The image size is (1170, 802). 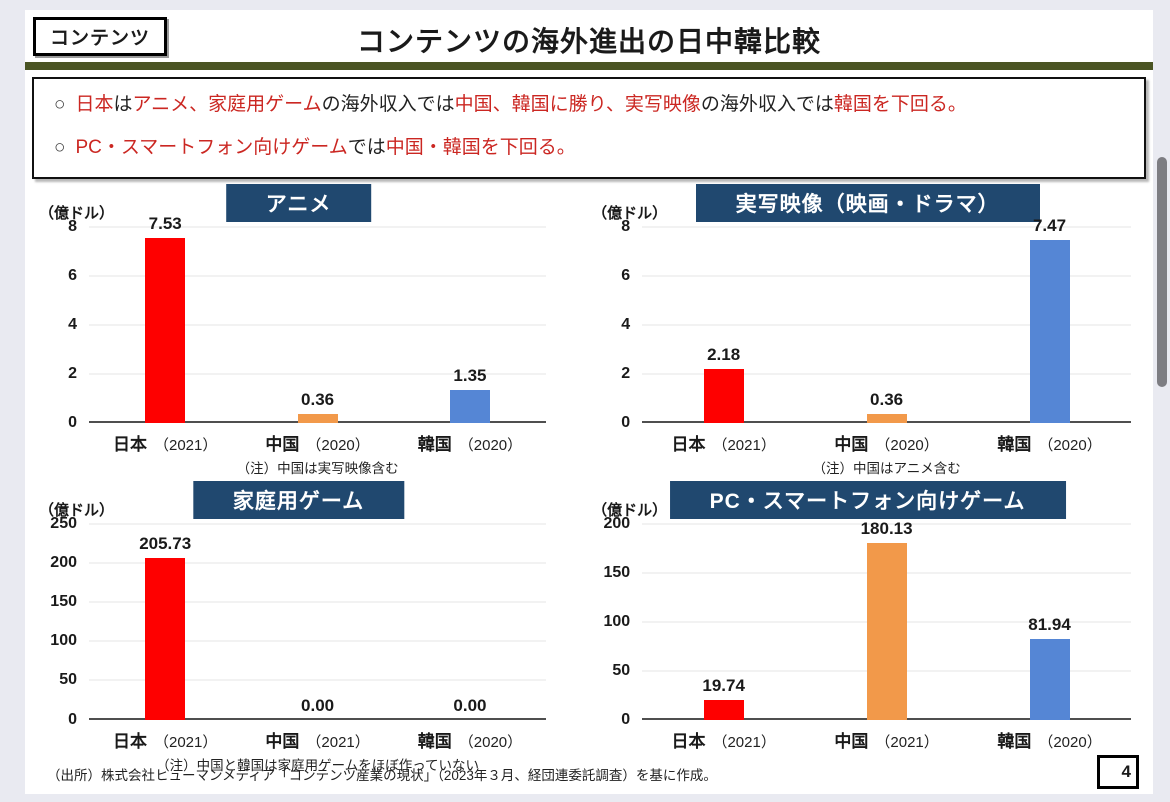 I want to click on bar-slot: 0.36, so click(x=886, y=325).